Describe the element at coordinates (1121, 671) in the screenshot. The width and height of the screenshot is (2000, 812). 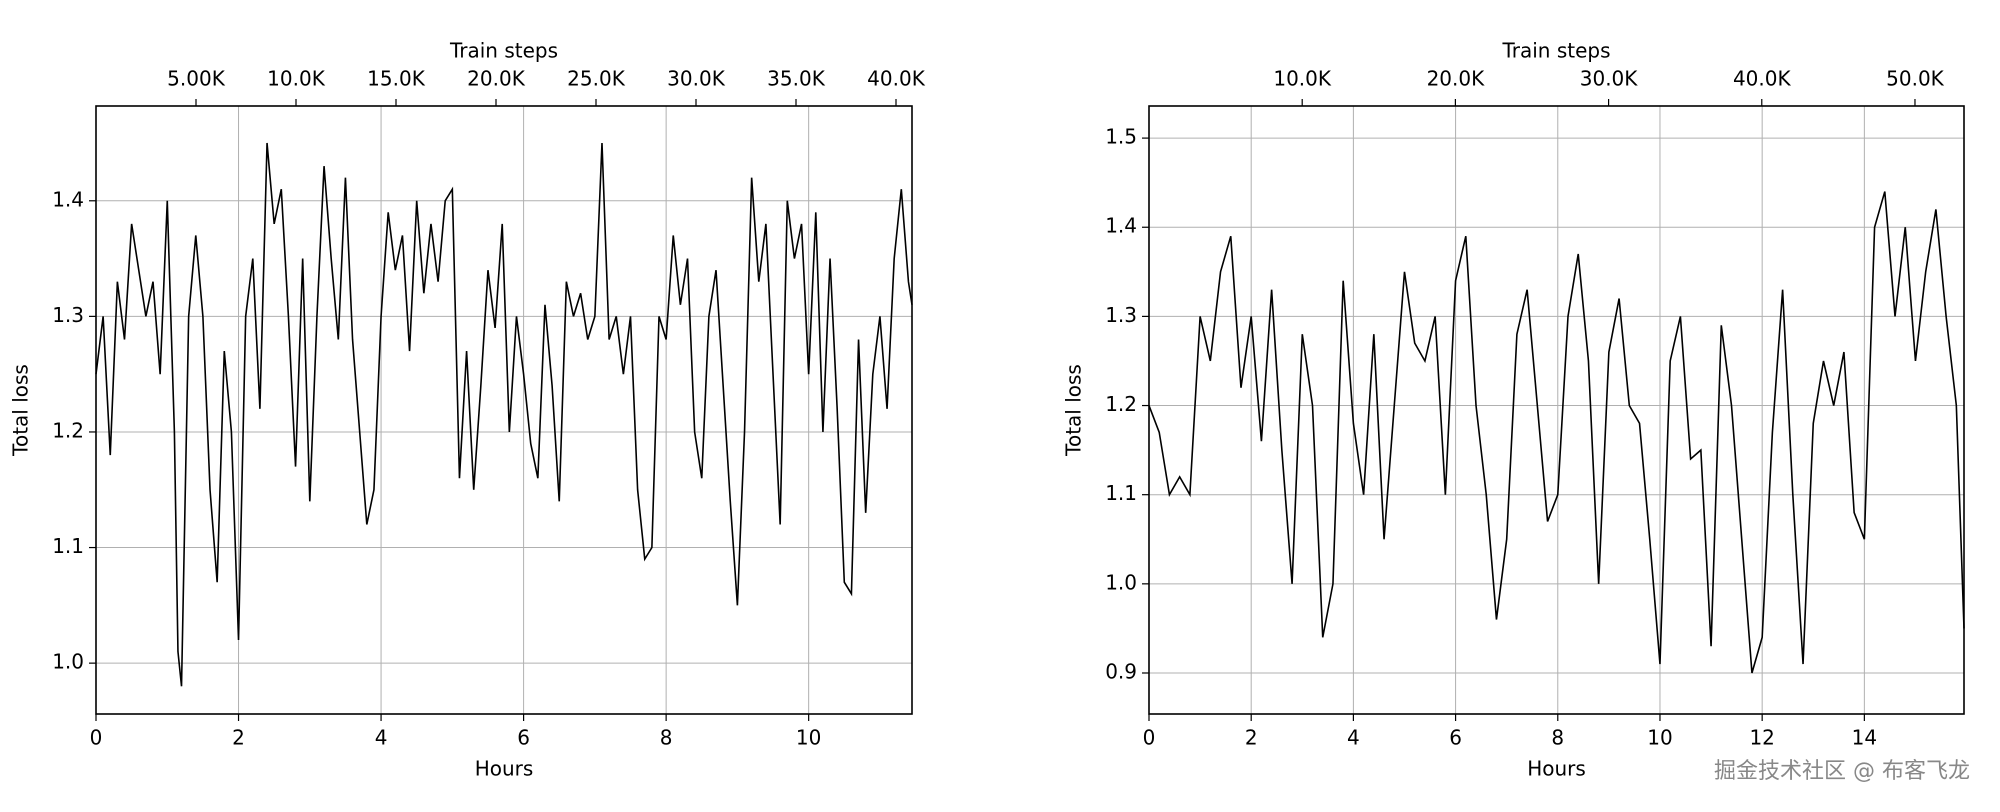
I see `y-tick-label: 0.9` at that location.